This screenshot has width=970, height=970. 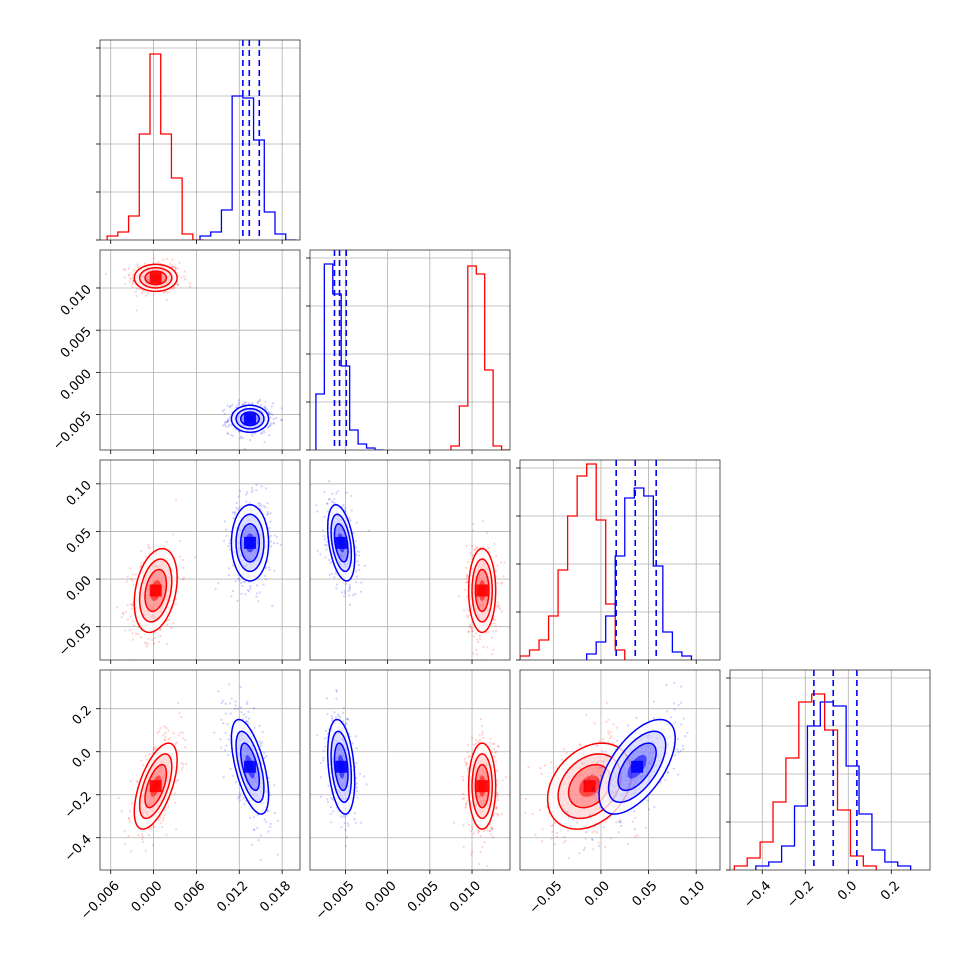 What do you see at coordinates (410, 560) in the screenshot?
I see `panel-frame` at bounding box center [410, 560].